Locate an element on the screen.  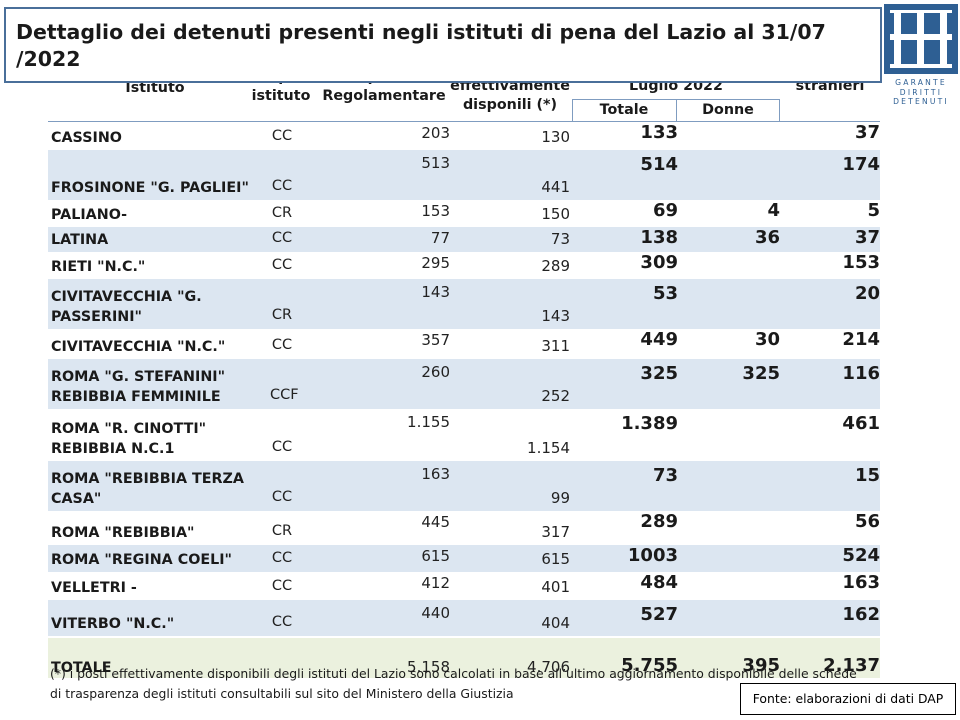
institute-name-line: VITERBO "N.C." is located at coordinates (113, 624).